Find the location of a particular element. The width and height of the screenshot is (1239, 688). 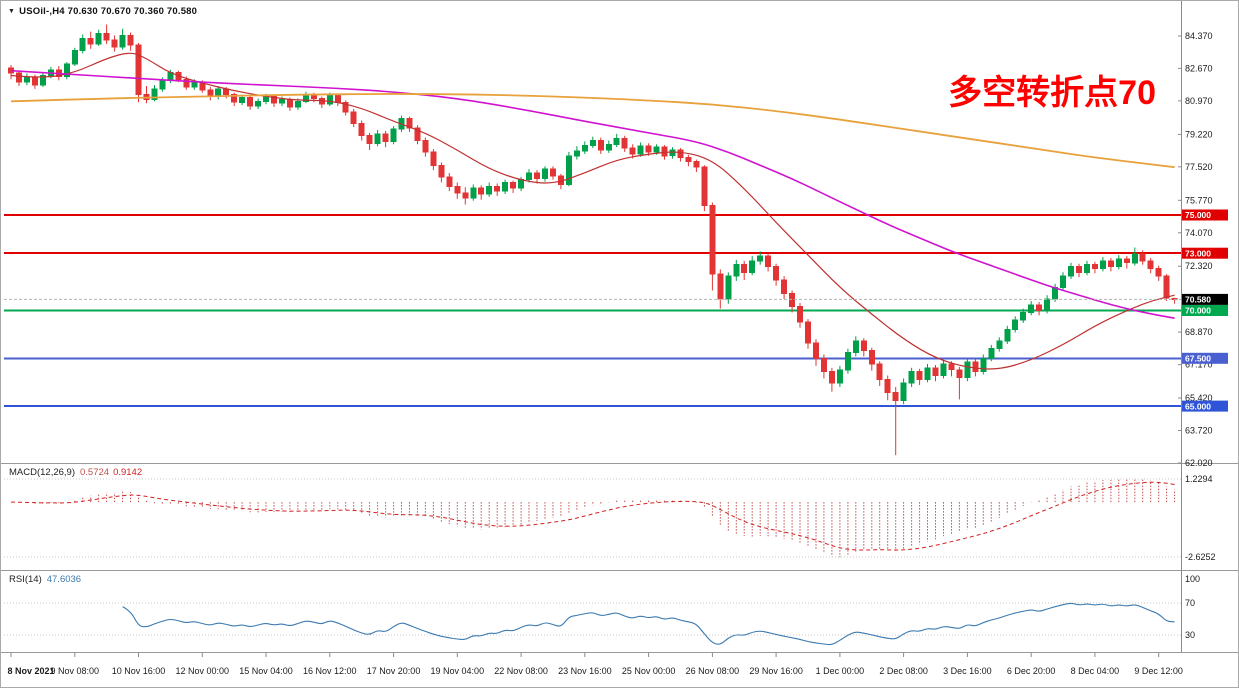

time-axis-label: 10 Nov 16:00 is located at coordinates (139, 671).